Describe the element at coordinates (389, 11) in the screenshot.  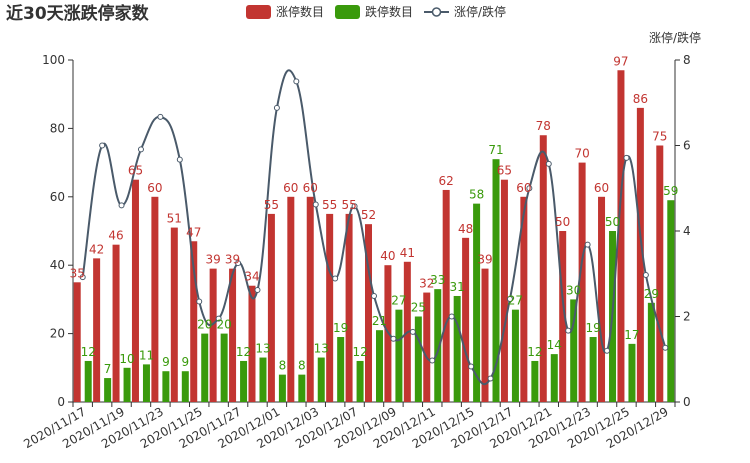
I see `legend-label-limit-down: 跌停数目` at that location.